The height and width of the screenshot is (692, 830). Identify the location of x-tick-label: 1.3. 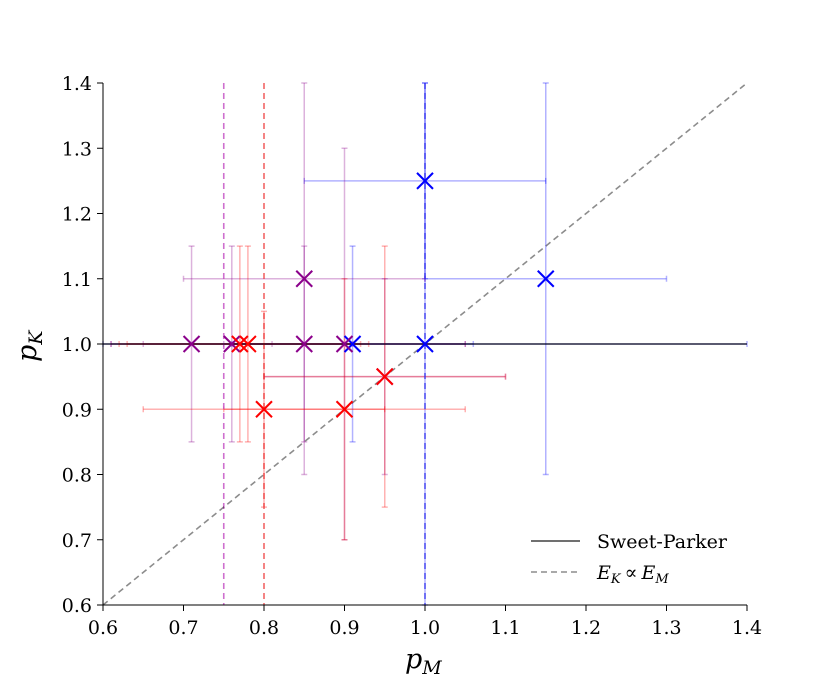
(666, 628).